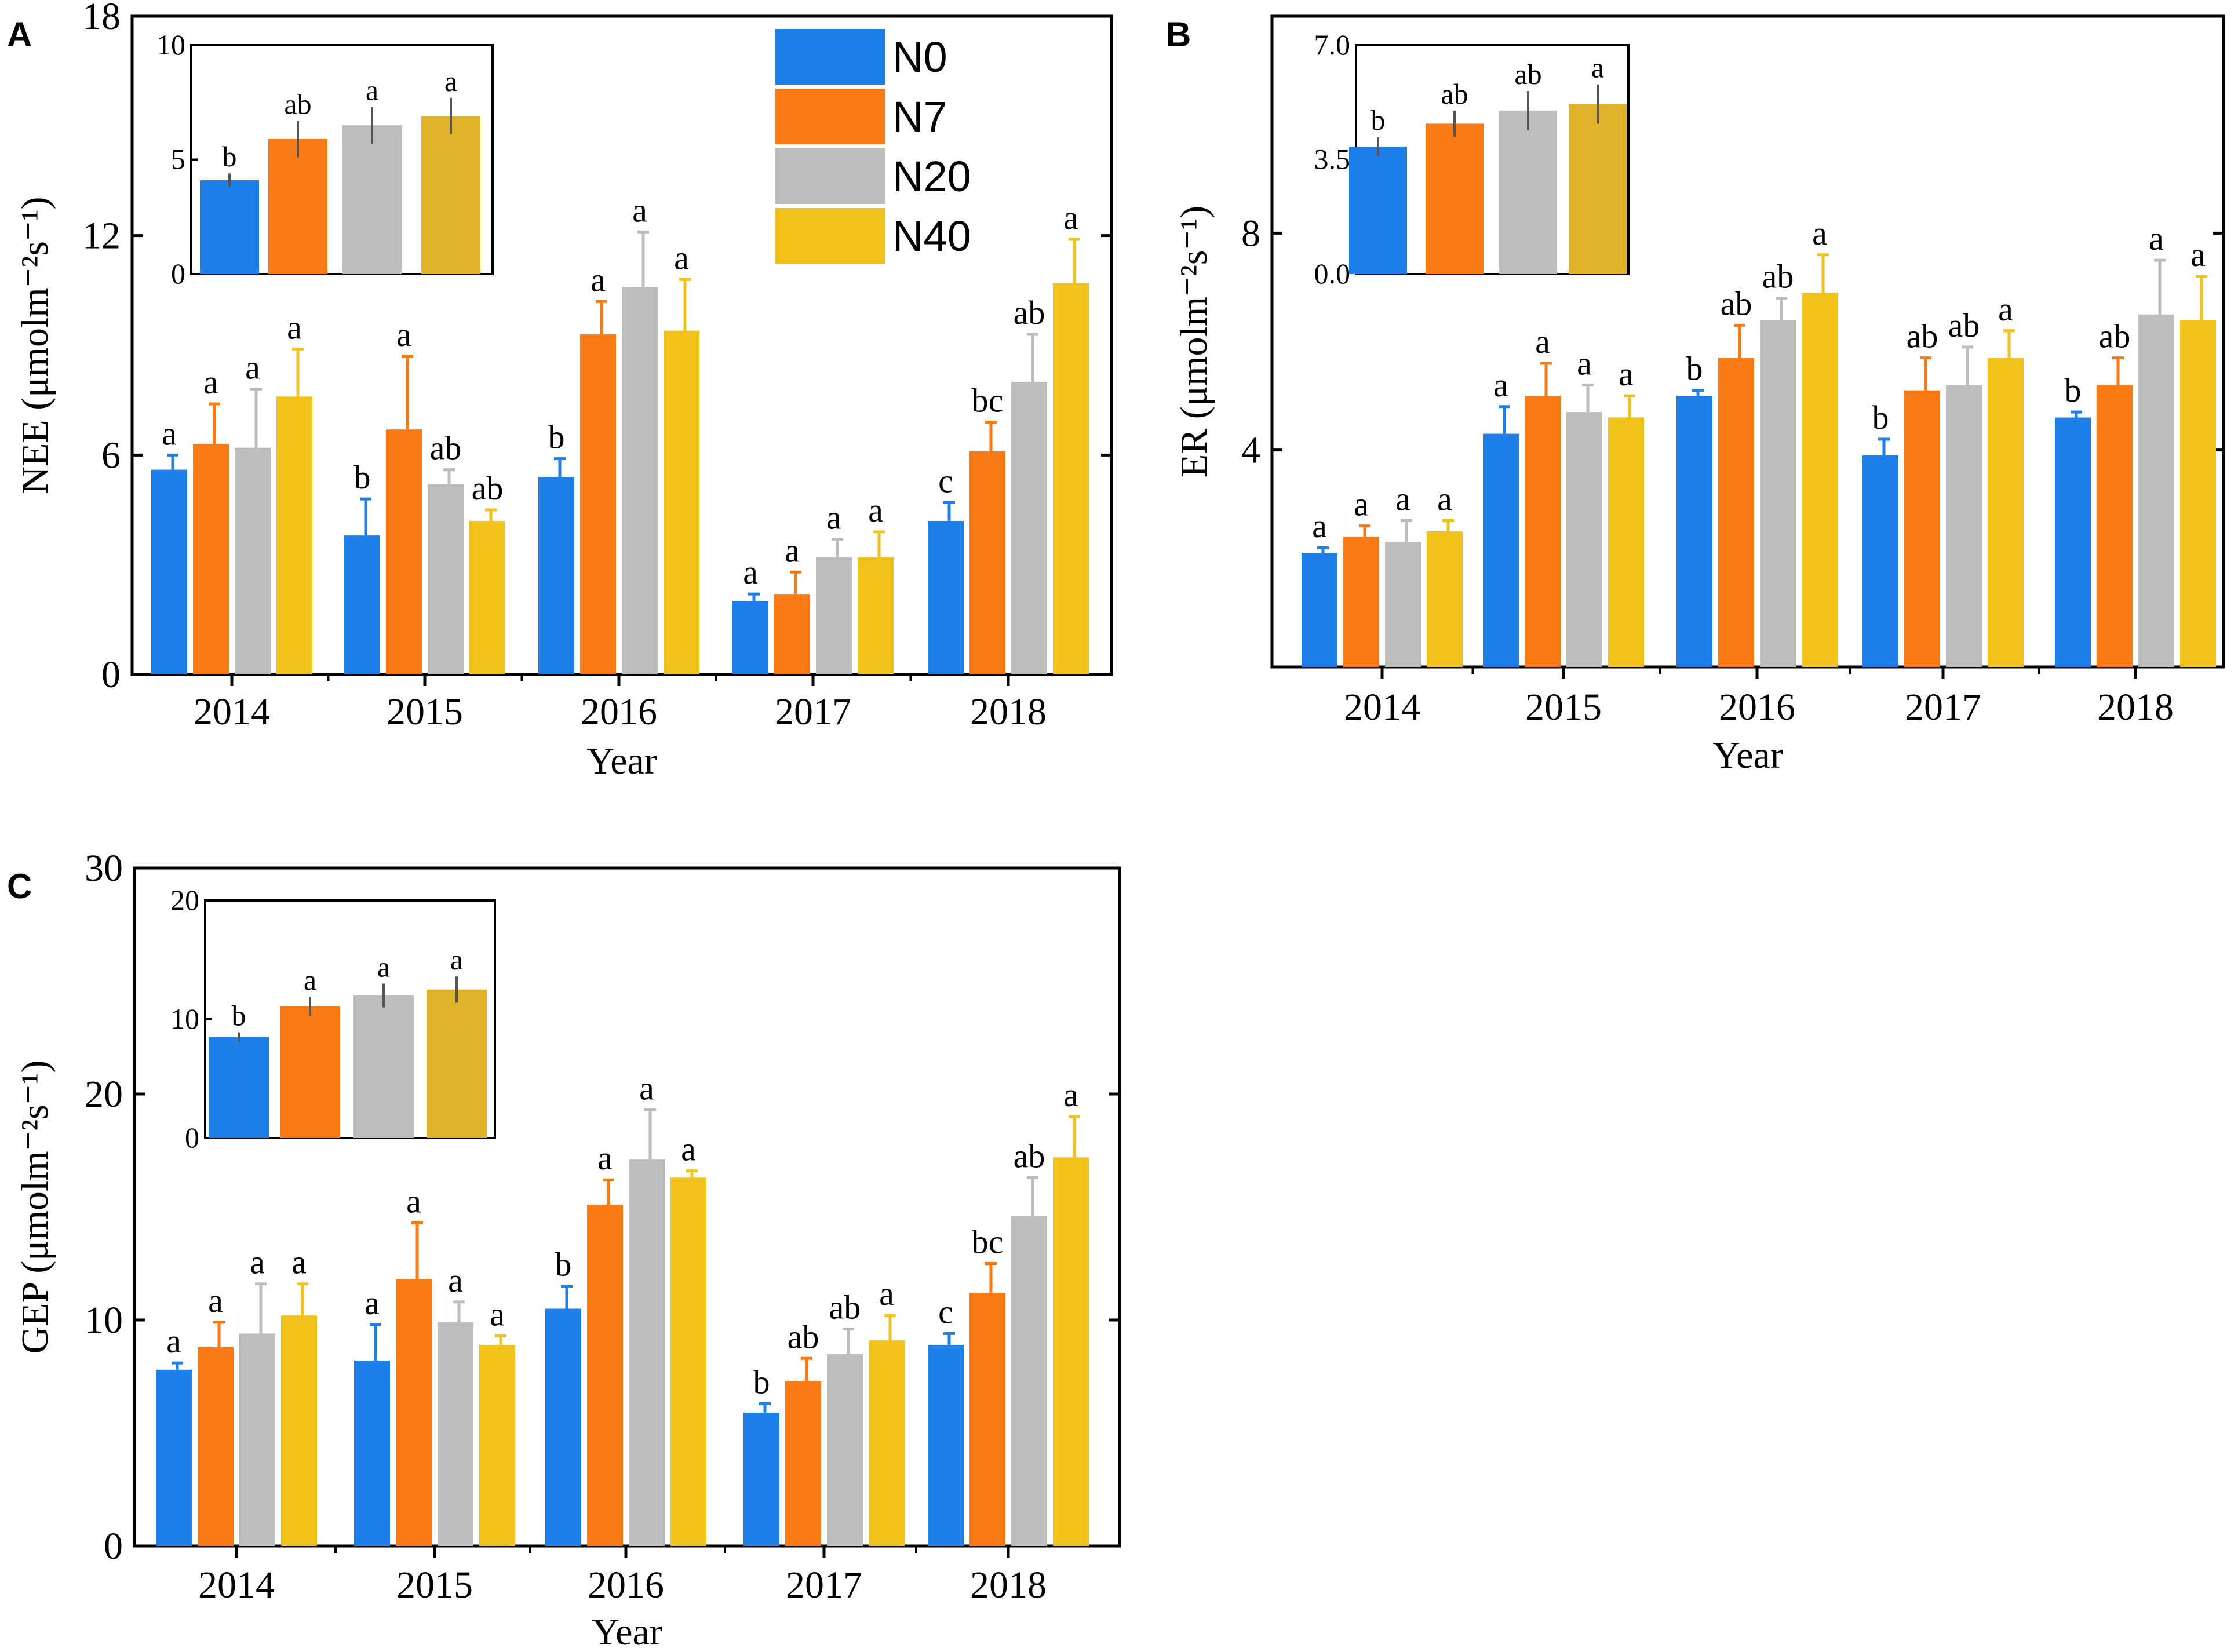 The width and height of the screenshot is (2238, 1652). Describe the element at coordinates (919, 57) in the screenshot. I see `legend-label-n0: N0` at that location.